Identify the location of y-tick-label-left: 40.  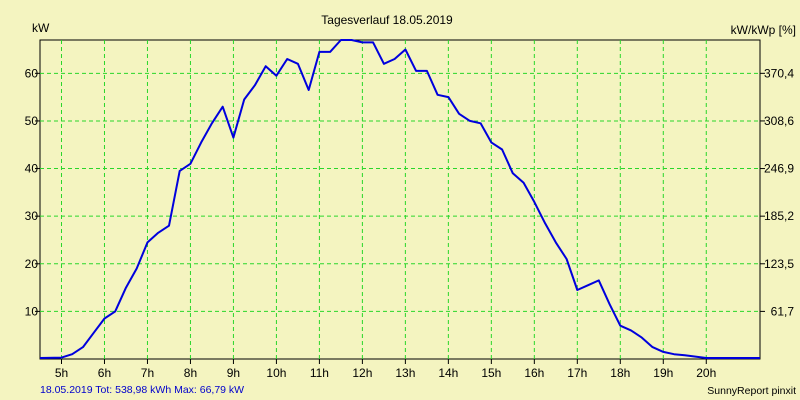
(32, 169).